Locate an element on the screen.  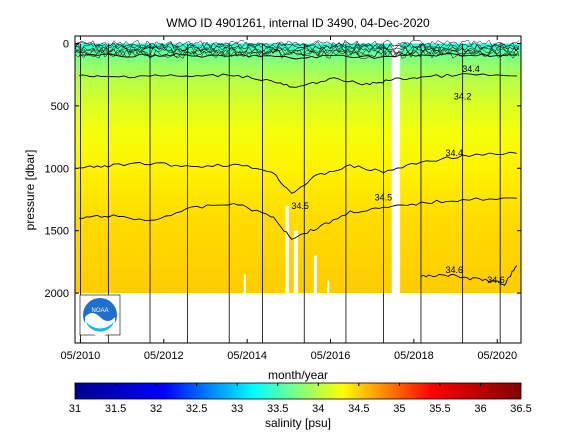
colorbar-tick-label-2: 32 is located at coordinates (156, 409).